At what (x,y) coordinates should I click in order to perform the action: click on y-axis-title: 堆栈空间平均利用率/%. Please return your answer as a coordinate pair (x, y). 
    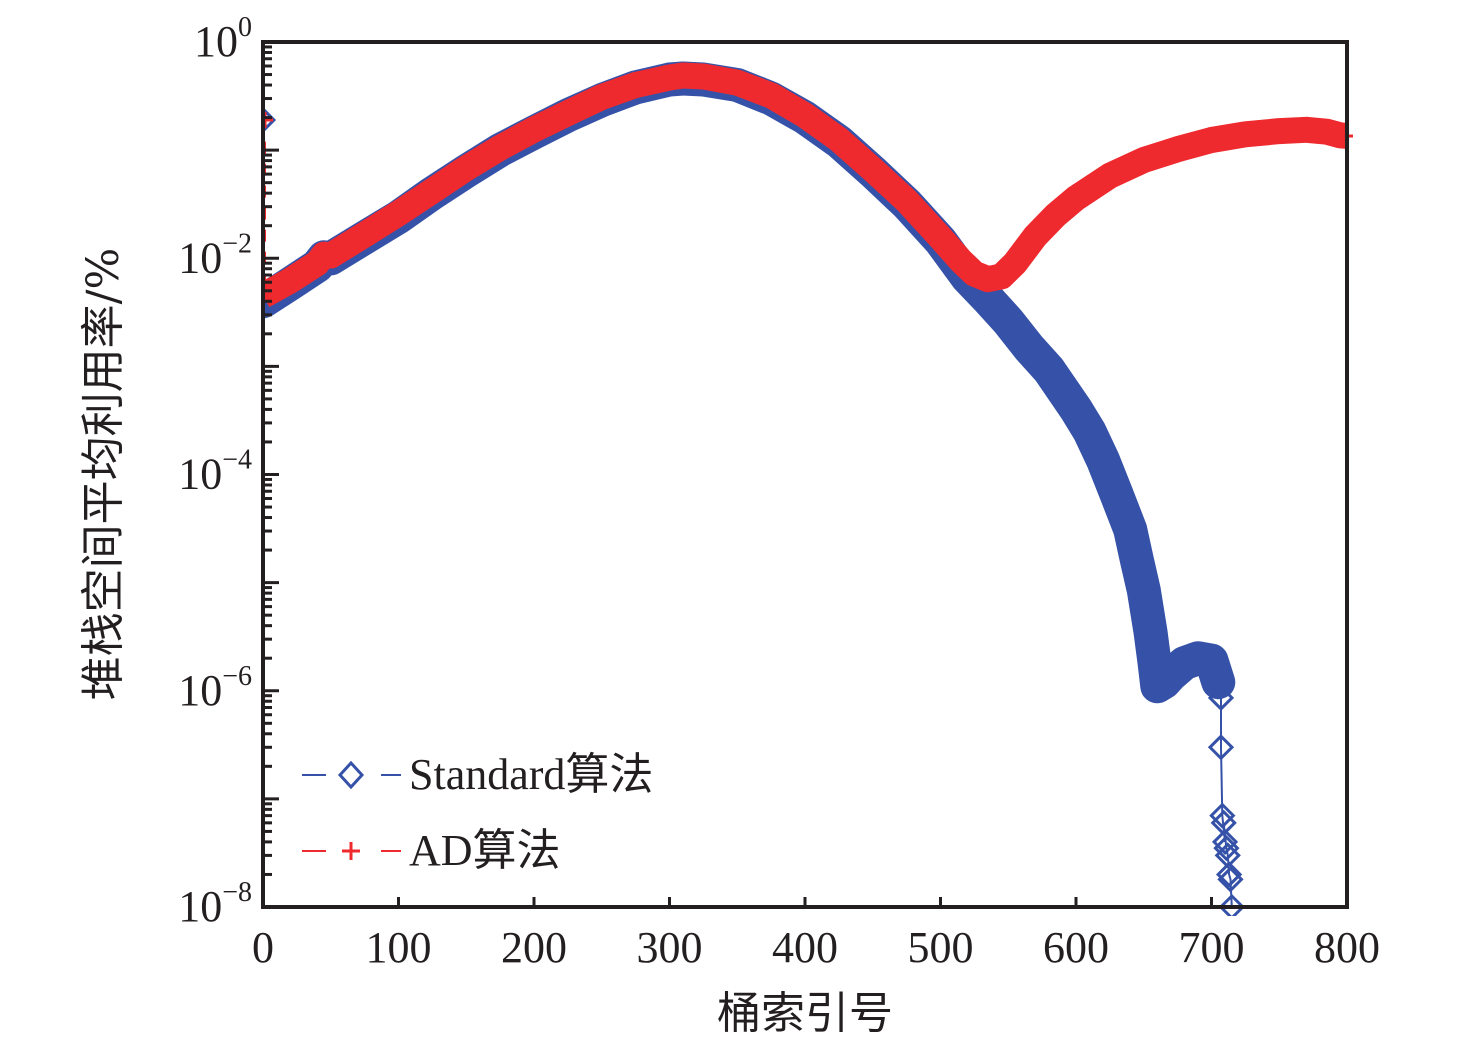
    Looking at the image, I should click on (103, 474).